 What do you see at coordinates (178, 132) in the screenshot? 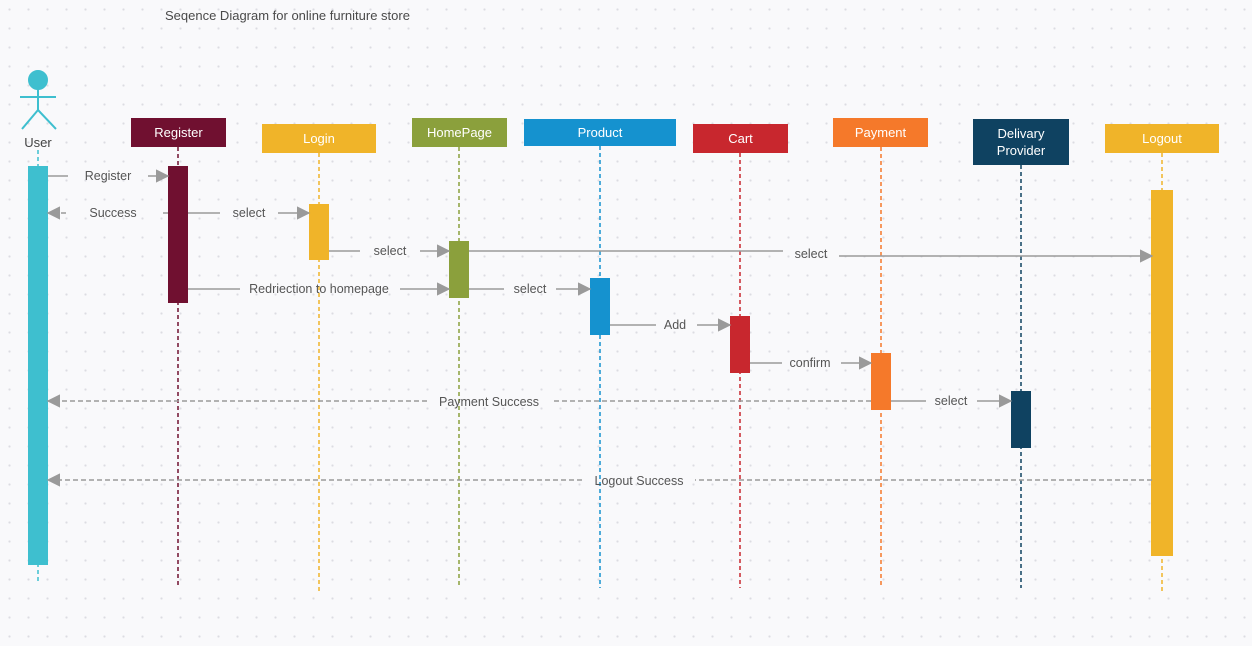
I see `participant-header-register: Register` at bounding box center [178, 132].